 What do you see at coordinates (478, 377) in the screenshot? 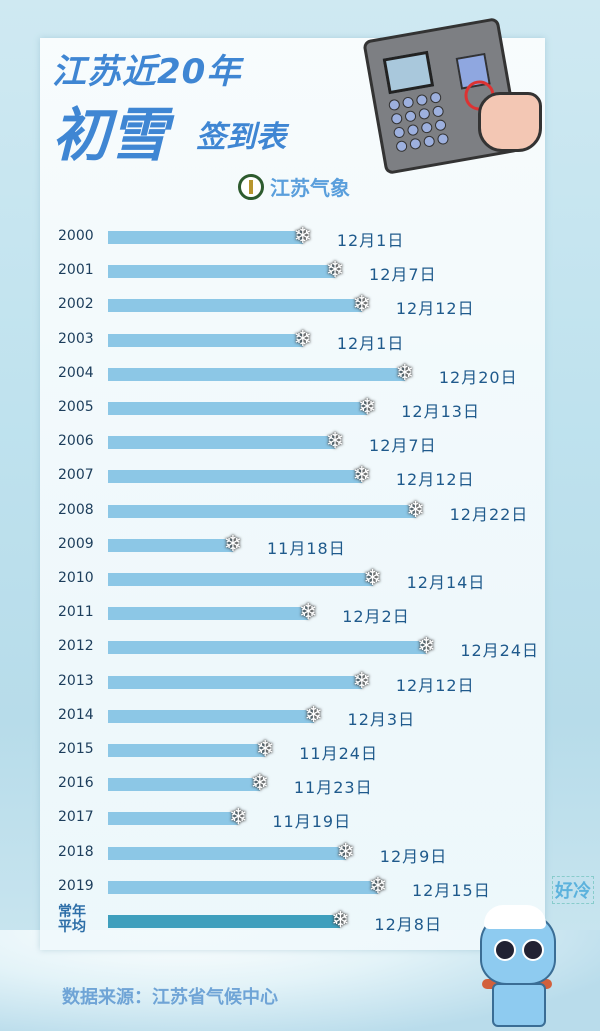
I see `date-label: 12月20日` at bounding box center [478, 377].